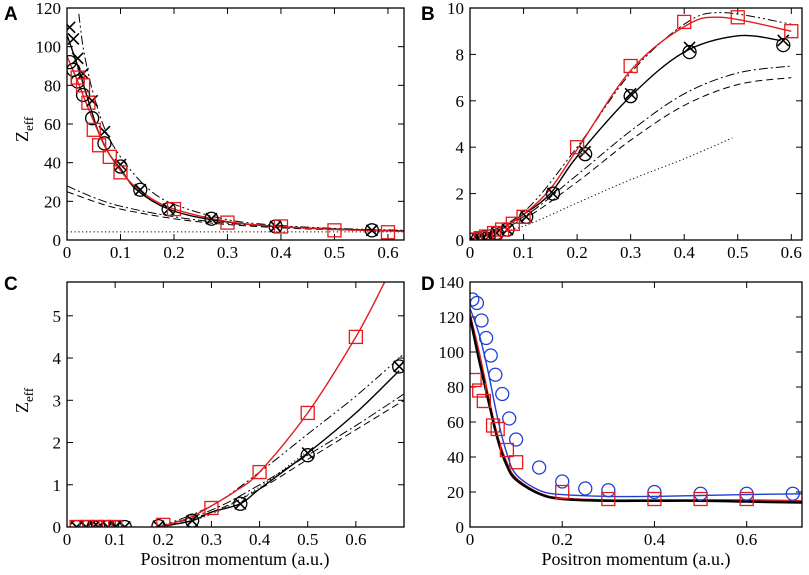 This screenshot has height=575, width=809. Describe the element at coordinates (49, 9) in the screenshot. I see `panel-a-ytick-label: 120` at that location.